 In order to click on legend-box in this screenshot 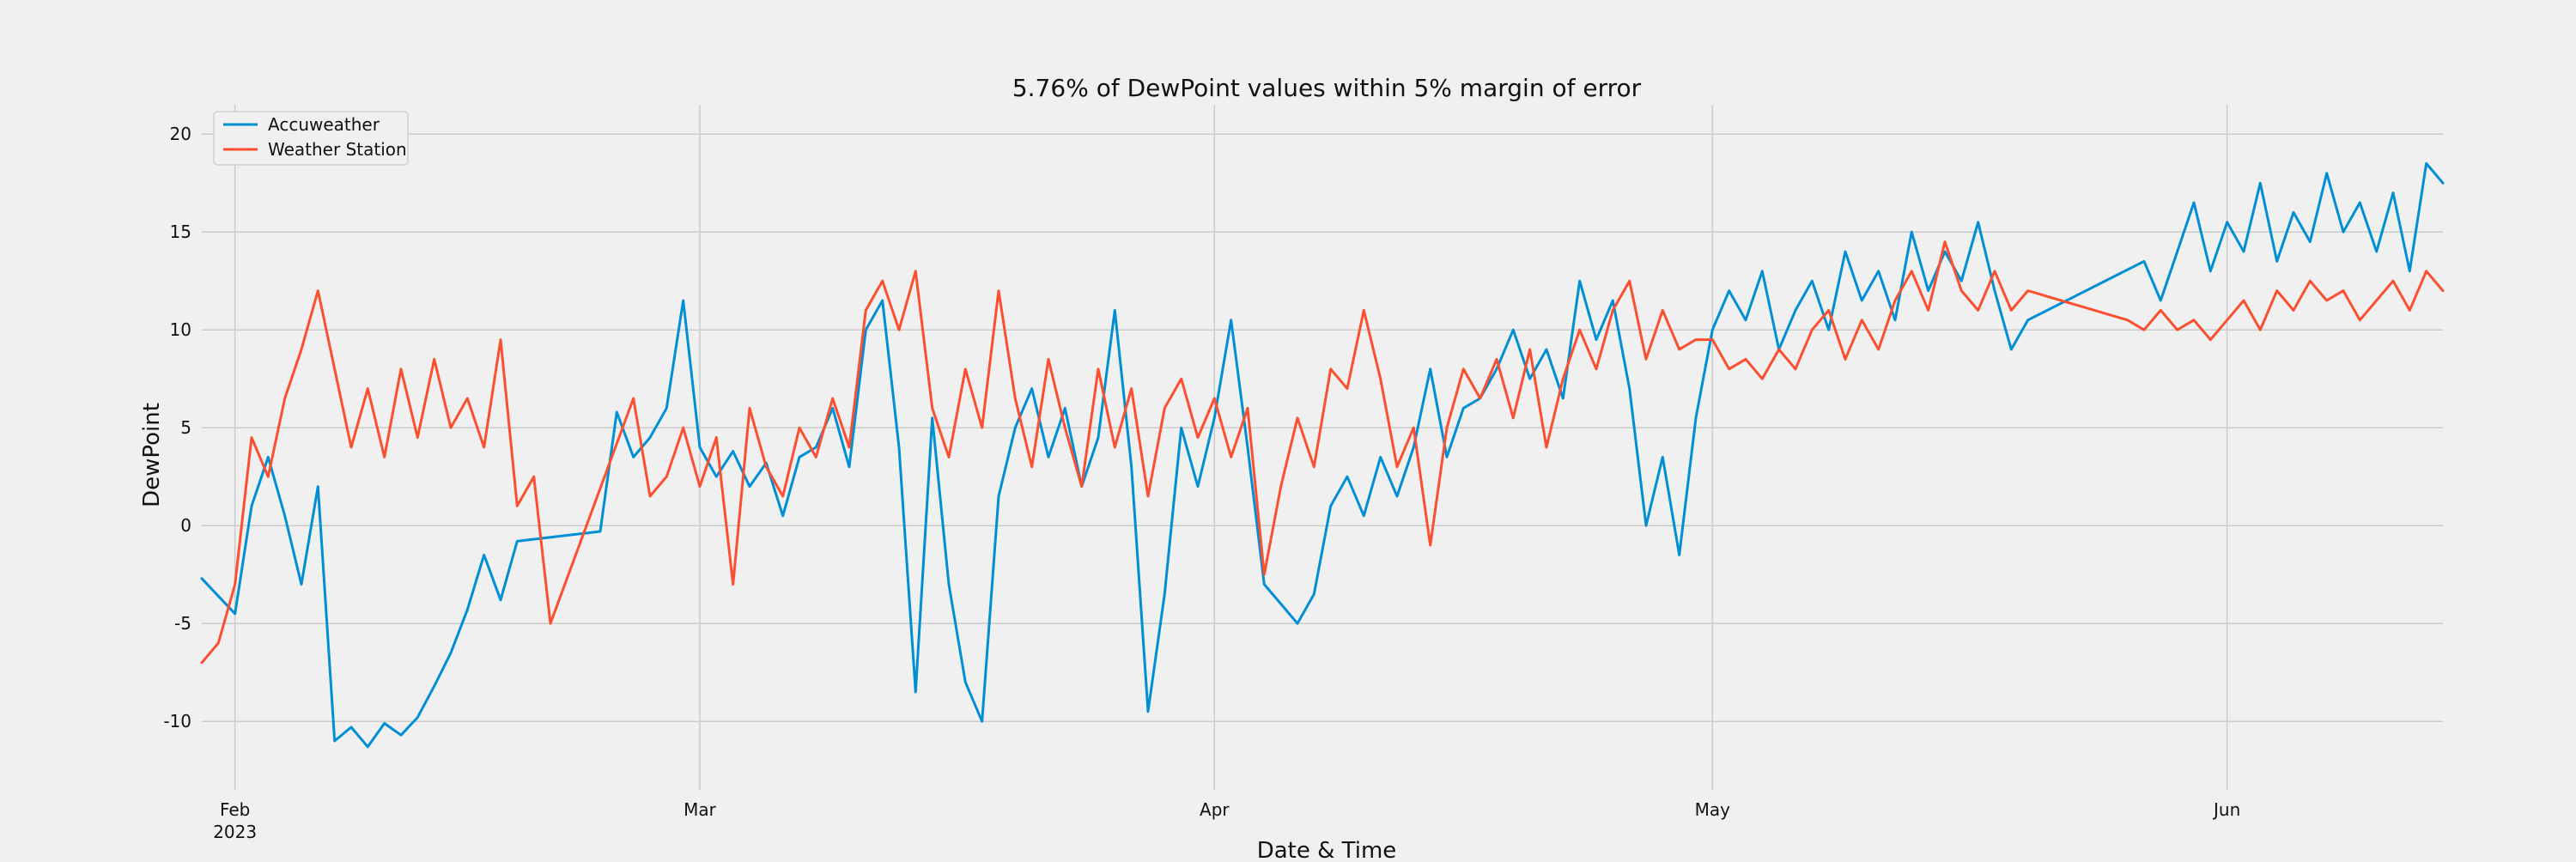, I will do `click(311, 138)`.